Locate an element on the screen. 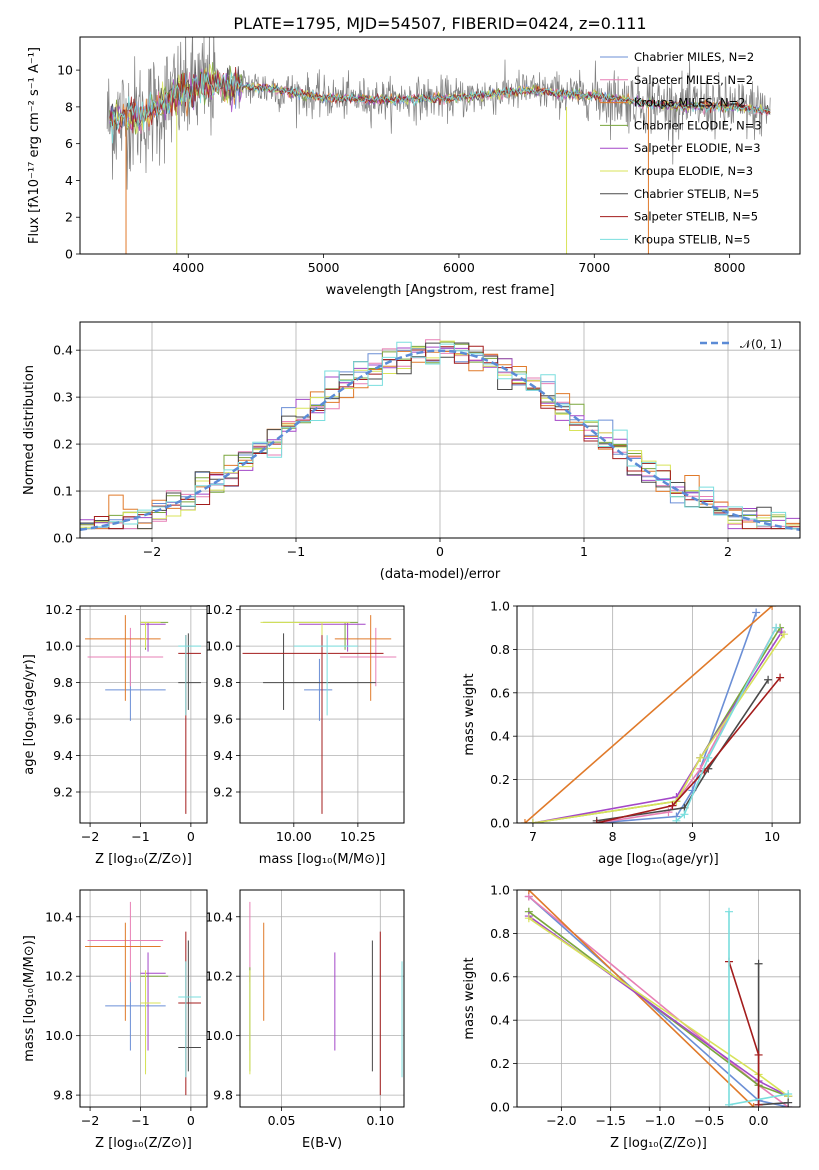  x-tick-label: 10 is located at coordinates (772, 836).